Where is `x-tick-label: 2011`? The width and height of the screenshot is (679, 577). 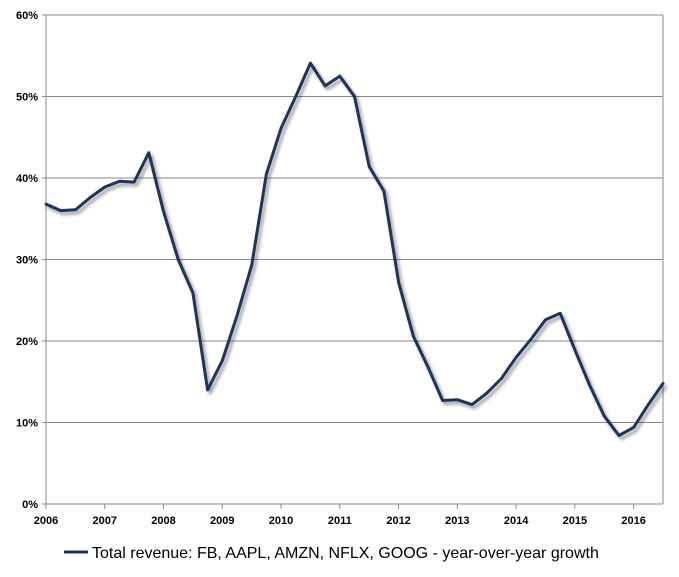 x-tick-label: 2011 is located at coordinates (340, 521).